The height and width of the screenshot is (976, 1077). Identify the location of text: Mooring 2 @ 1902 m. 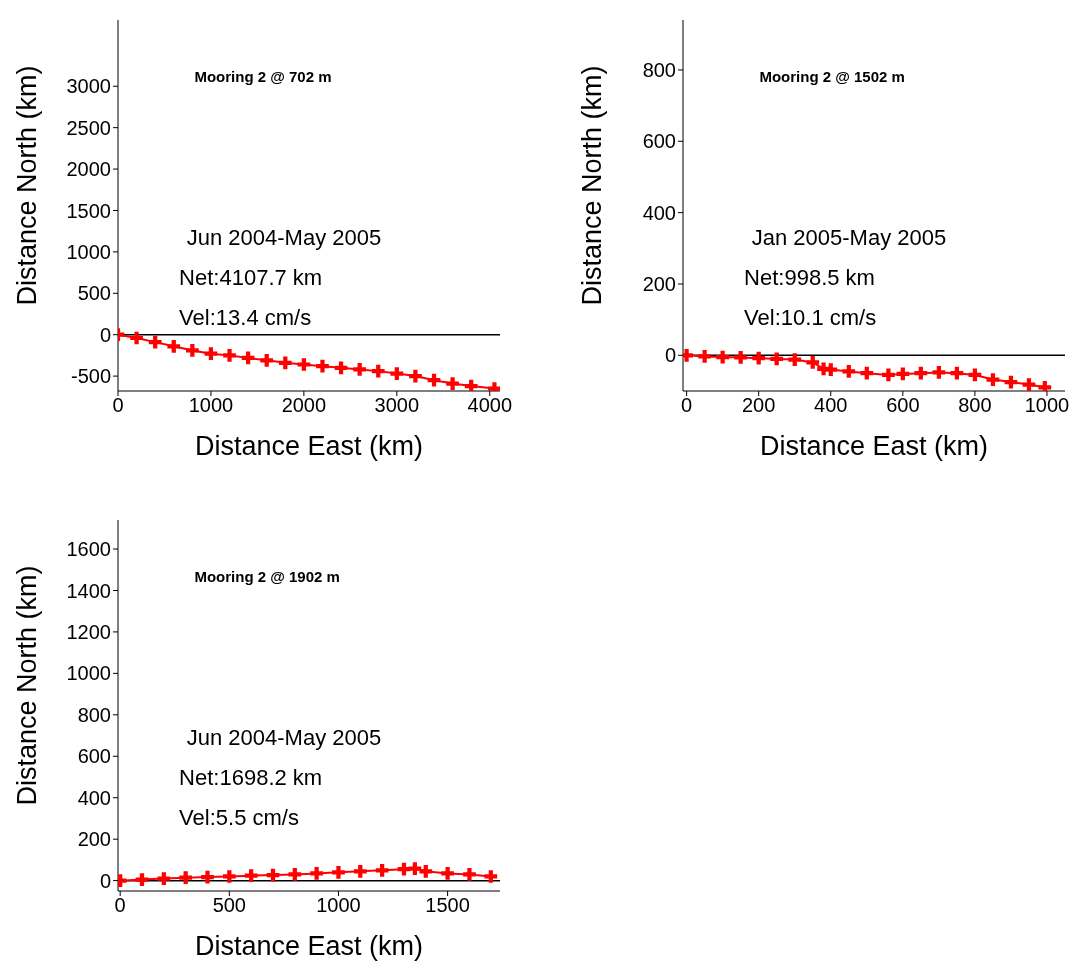
(267, 576).